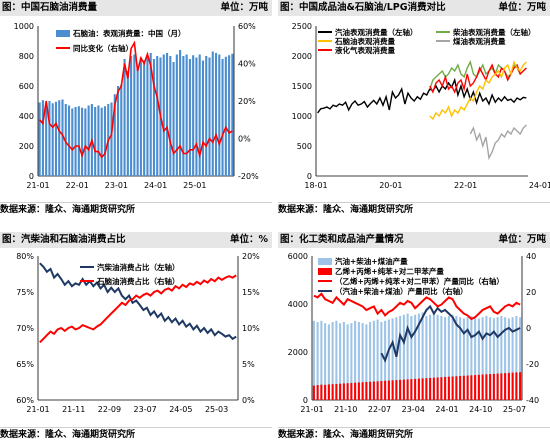  Describe the element at coordinates (25, 400) in the screenshot. I see `y-tick-label-left: 60%` at that location.